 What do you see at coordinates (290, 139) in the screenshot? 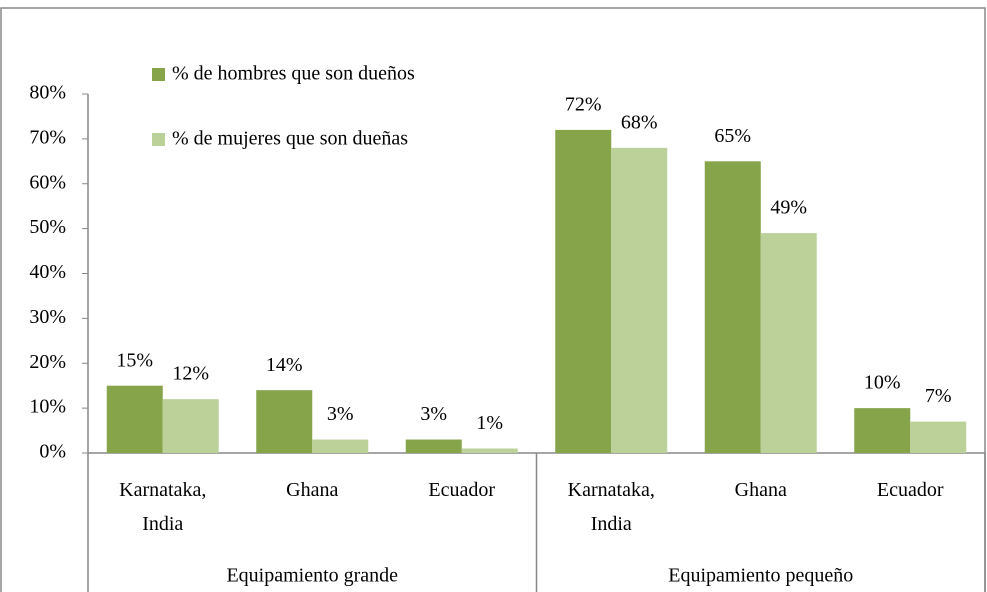
I see `legend-label: % de mujeres que son dueñas` at bounding box center [290, 139].